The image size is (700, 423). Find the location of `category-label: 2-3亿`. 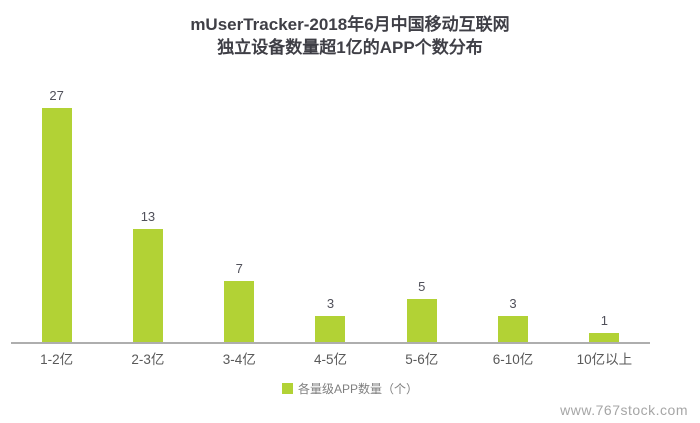

category-label: 2-3亿 is located at coordinates (148, 359).